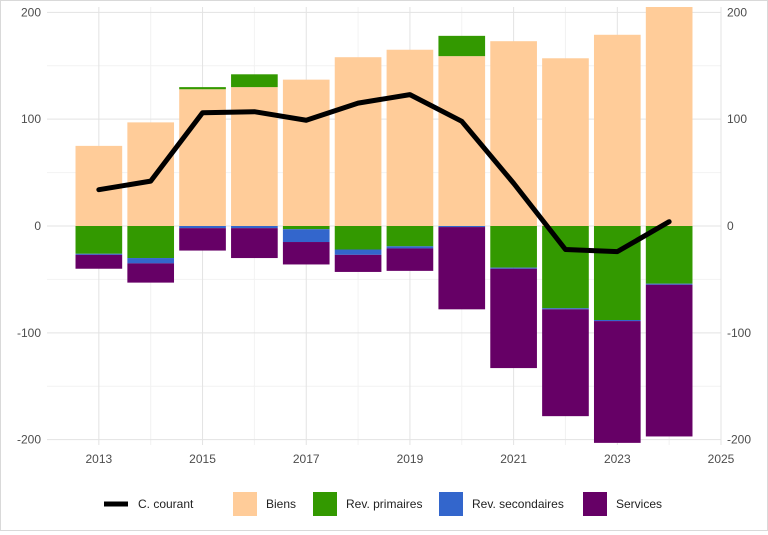 This screenshot has width=768, height=535. What do you see at coordinates (29, 333) in the screenshot?
I see `y-tick-label-left: -100` at bounding box center [29, 333].